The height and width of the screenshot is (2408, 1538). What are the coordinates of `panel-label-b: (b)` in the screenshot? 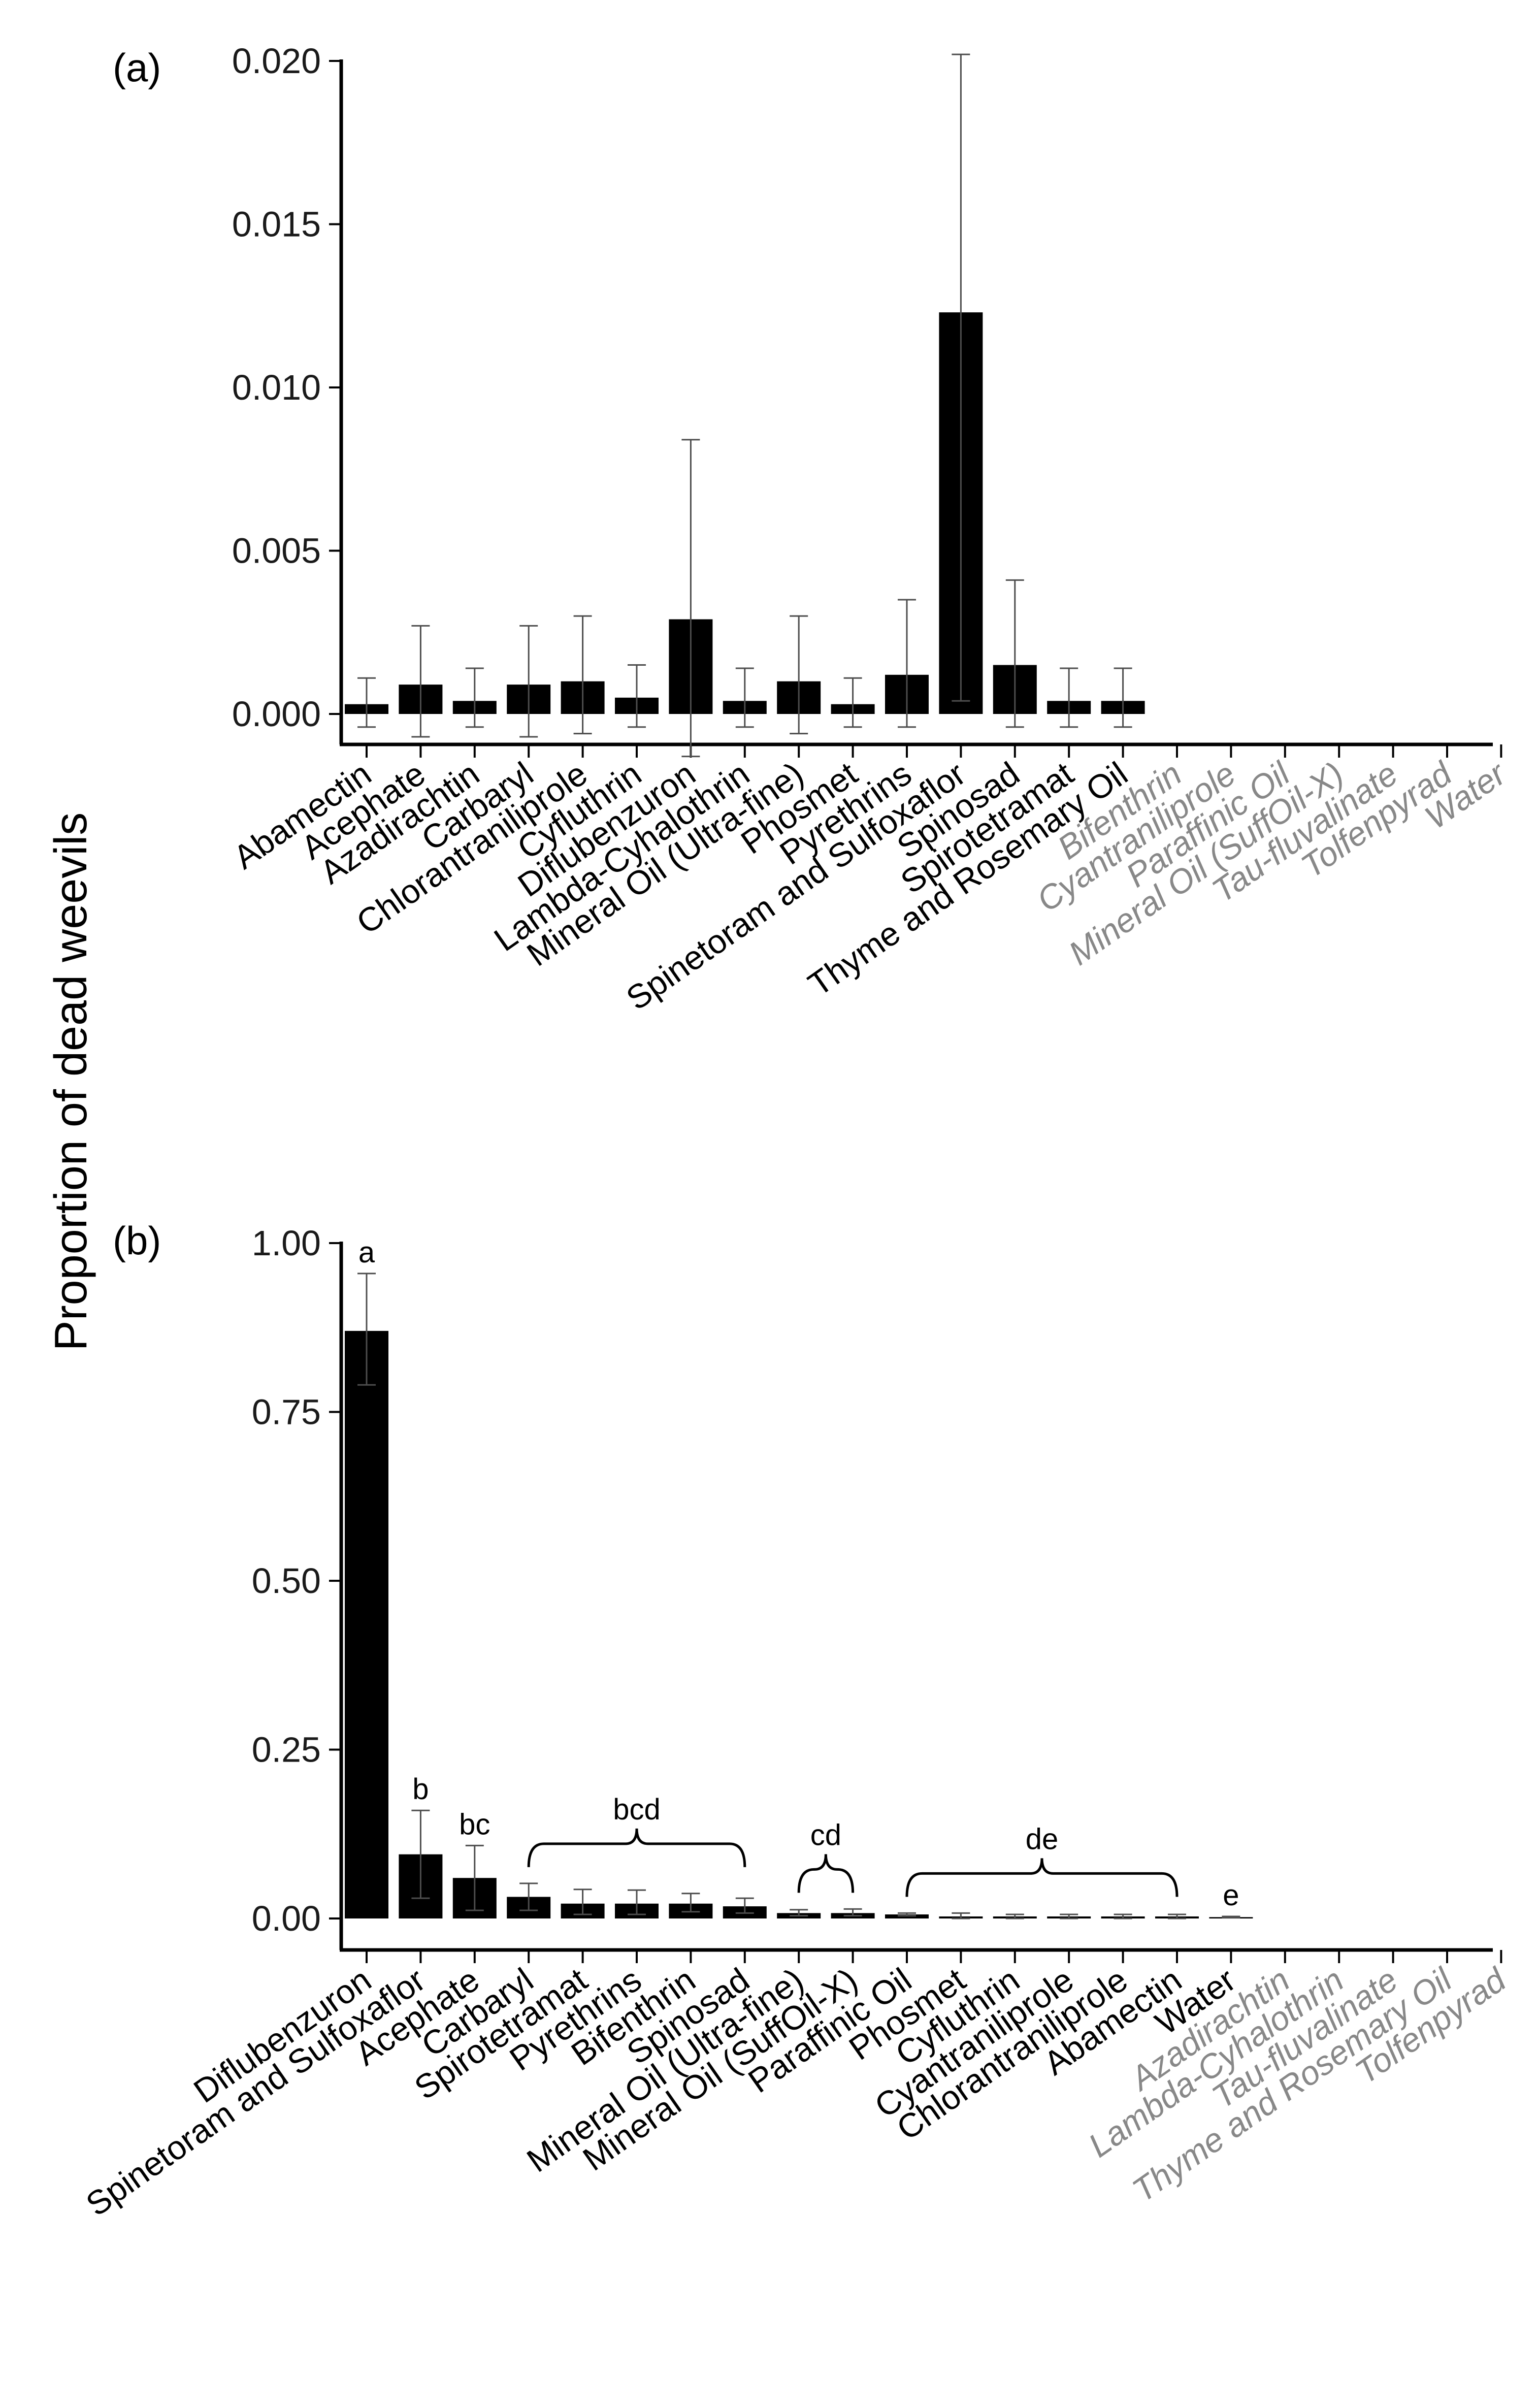 It's located at (137, 1241).